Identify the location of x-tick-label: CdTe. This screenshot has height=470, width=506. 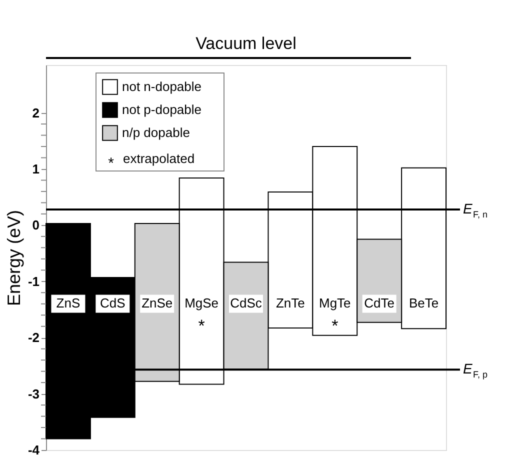
(379, 303).